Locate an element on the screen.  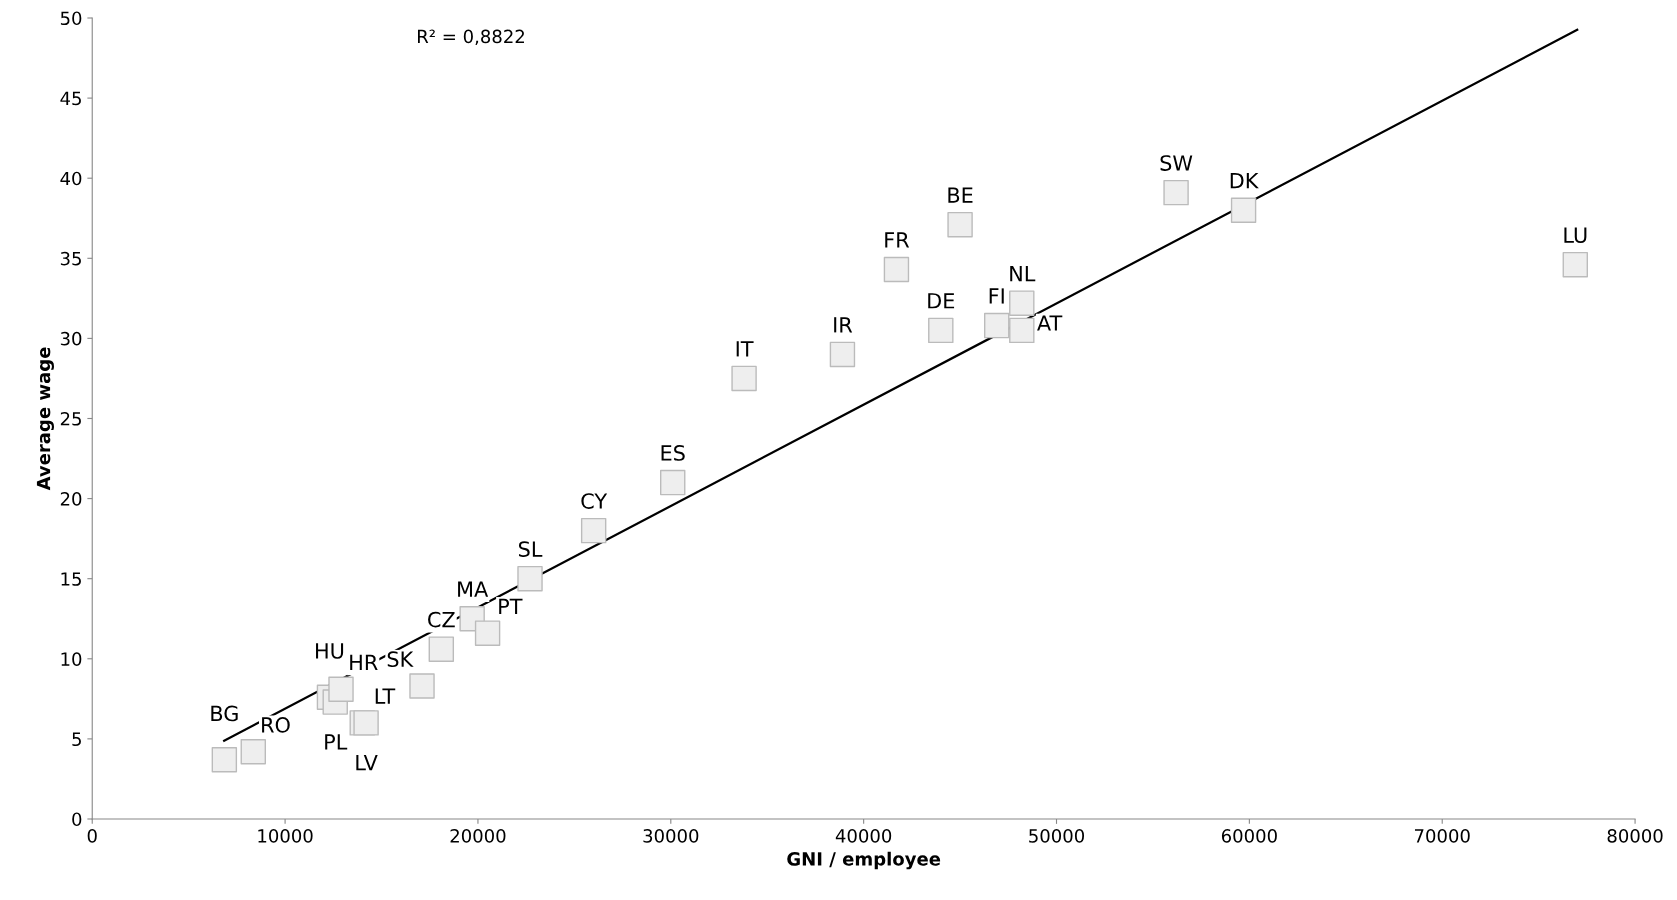
annotation: R² = 0,8822 is located at coordinates (471, 37).